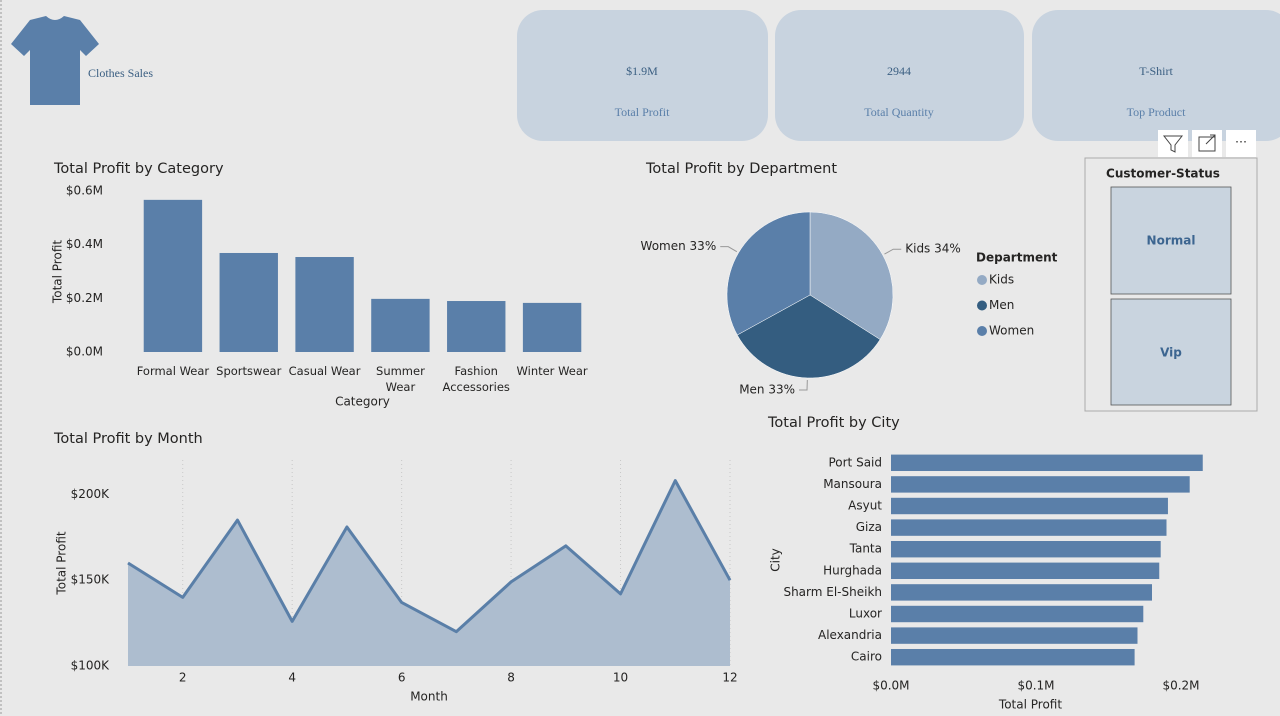 The image size is (1280, 716). I want to click on x-tick-label: 6, so click(402, 678).